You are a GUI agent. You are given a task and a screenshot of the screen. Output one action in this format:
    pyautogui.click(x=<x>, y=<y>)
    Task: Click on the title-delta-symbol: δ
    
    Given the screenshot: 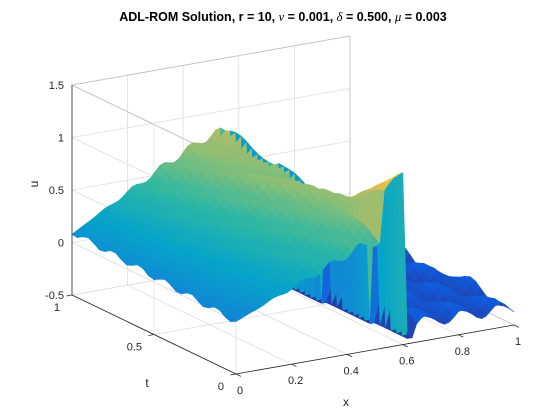 What is the action you would take?
    pyautogui.click(x=340, y=17)
    